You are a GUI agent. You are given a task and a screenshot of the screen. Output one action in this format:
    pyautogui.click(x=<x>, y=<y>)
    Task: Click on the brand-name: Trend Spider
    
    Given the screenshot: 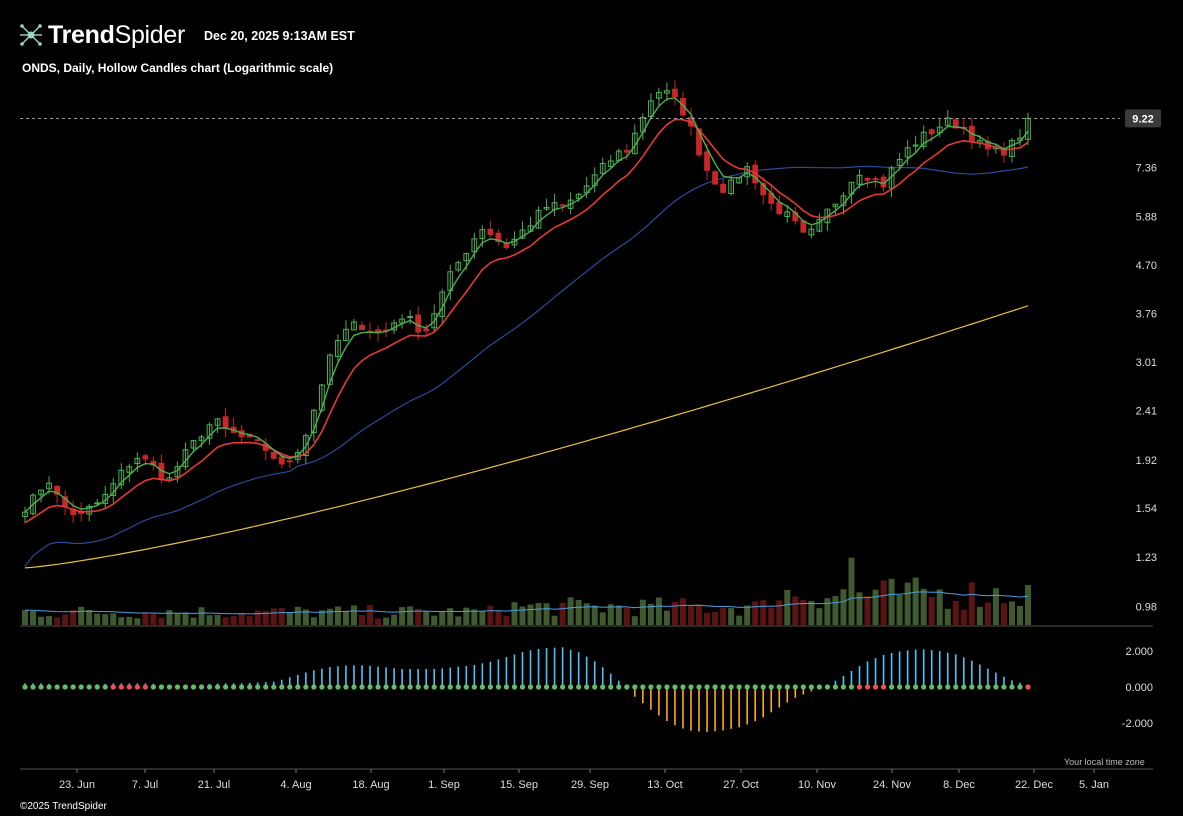 What is the action you would take?
    pyautogui.click(x=116, y=35)
    